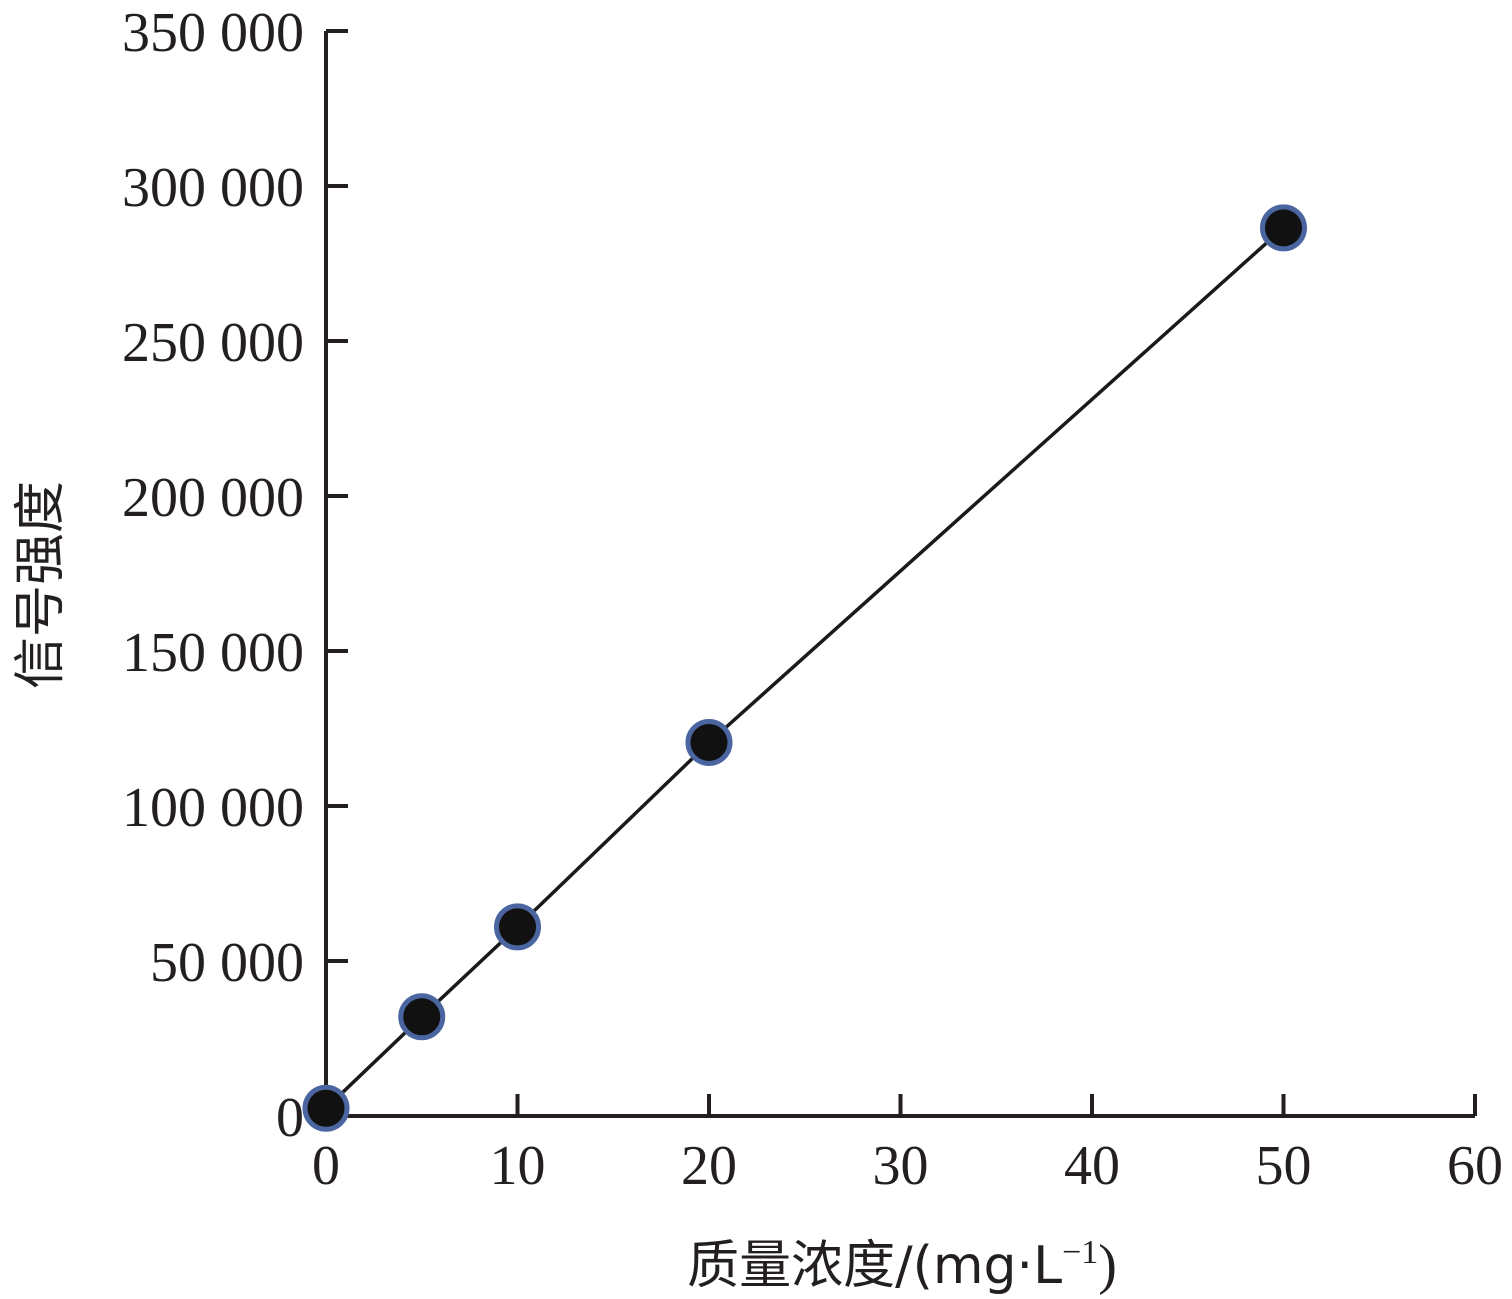  What do you see at coordinates (213, 498) in the screenshot?
I see `y-tick-label: 200 000` at bounding box center [213, 498].